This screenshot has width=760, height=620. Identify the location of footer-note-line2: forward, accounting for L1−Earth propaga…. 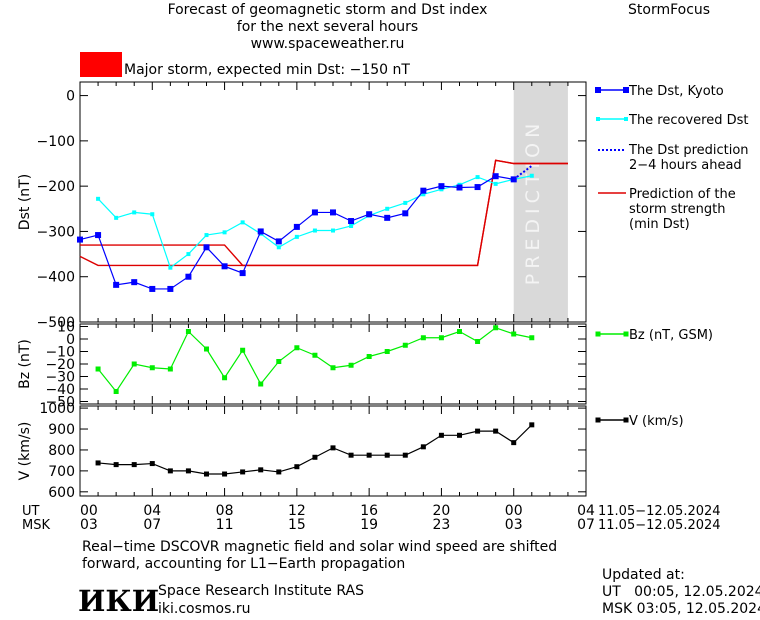
(244, 564).